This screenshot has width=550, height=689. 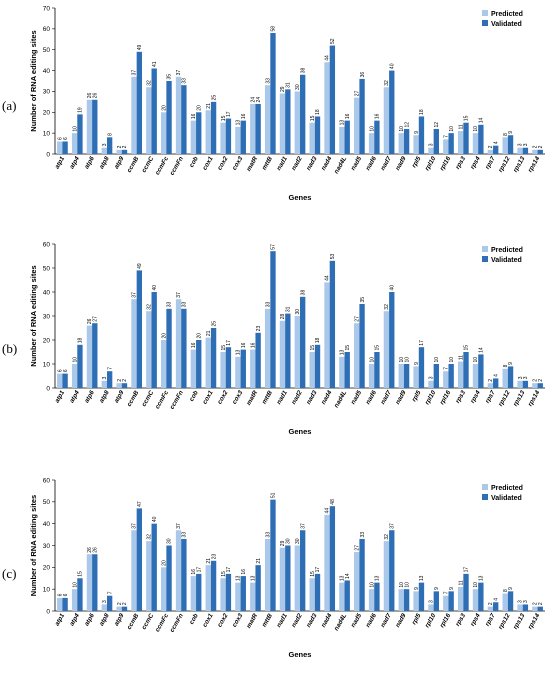 I want to click on chart-2-category-label: mttB, so click(x=267, y=620).